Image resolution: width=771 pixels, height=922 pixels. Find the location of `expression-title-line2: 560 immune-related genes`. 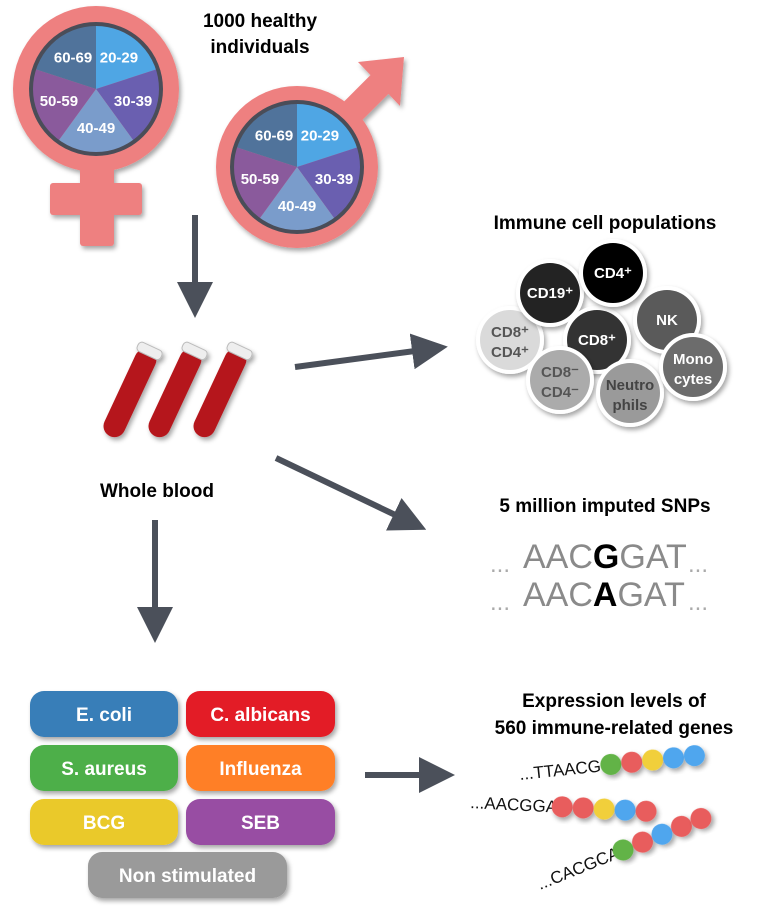

expression-title-line2: 560 immune-related genes is located at coordinates (614, 728).